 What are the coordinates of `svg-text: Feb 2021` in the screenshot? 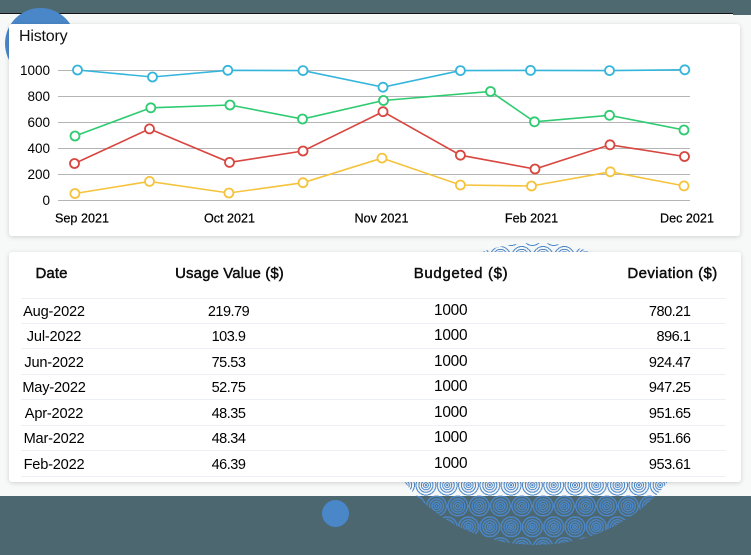 It's located at (531, 218).